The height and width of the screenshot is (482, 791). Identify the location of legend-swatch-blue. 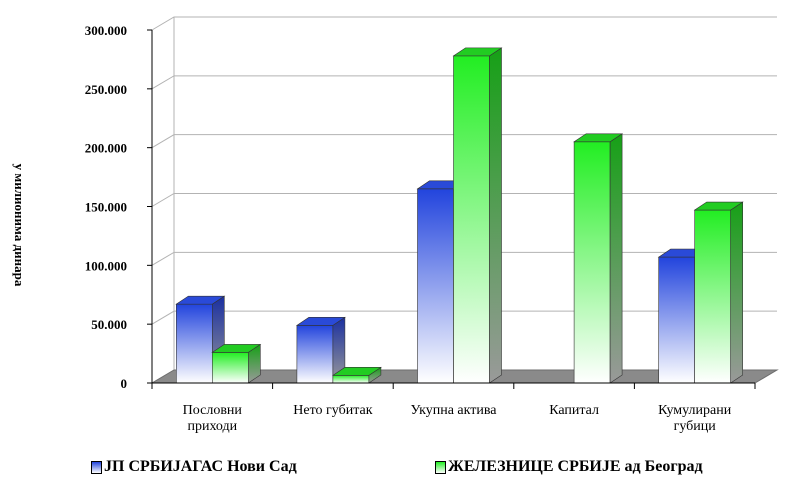
(96, 467).